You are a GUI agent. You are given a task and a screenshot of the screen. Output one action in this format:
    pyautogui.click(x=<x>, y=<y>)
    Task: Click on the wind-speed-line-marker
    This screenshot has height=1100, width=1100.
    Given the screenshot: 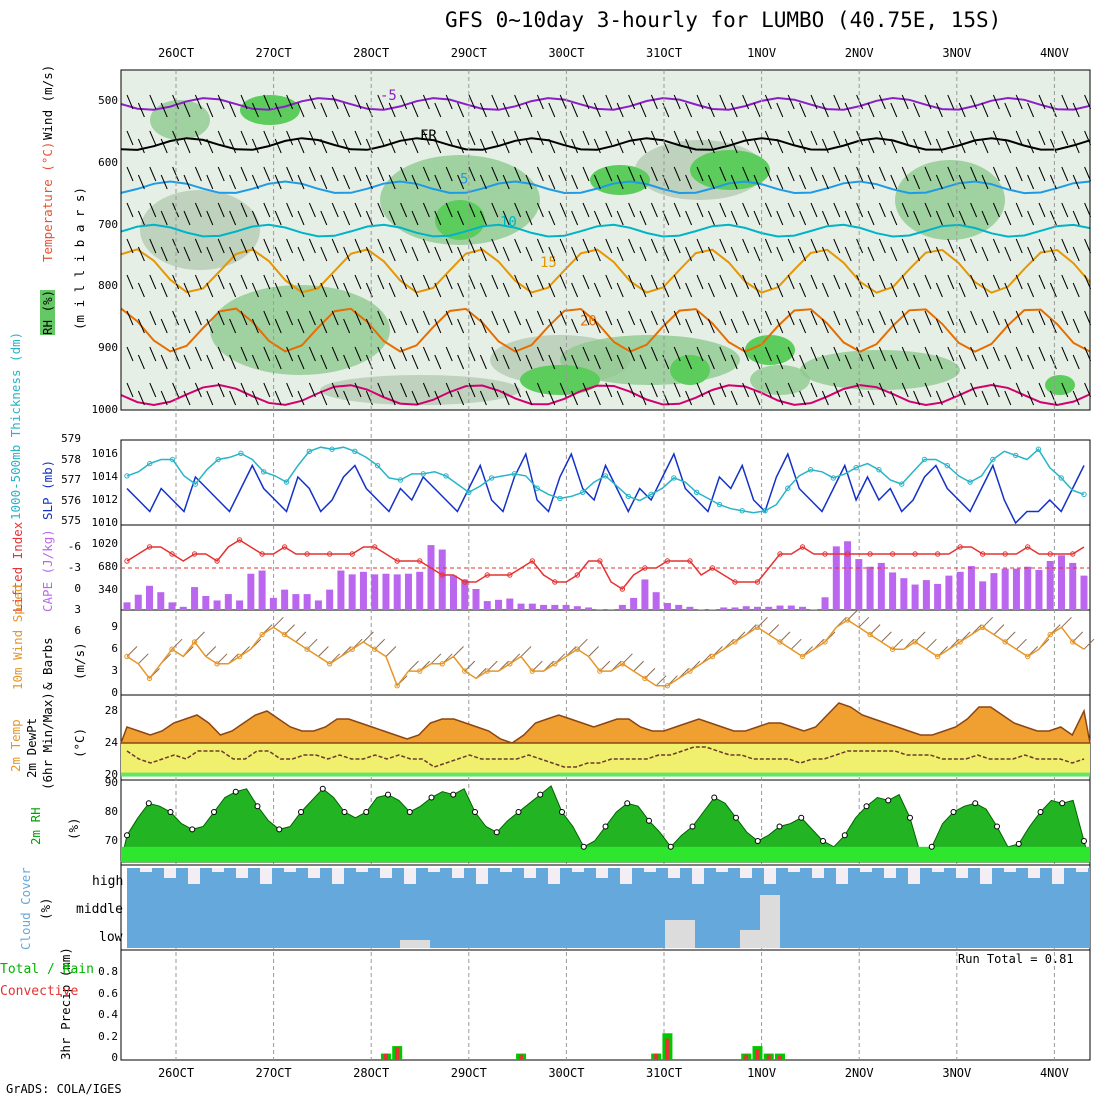 What is the action you would take?
    pyautogui.click(x=690, y=671)
    